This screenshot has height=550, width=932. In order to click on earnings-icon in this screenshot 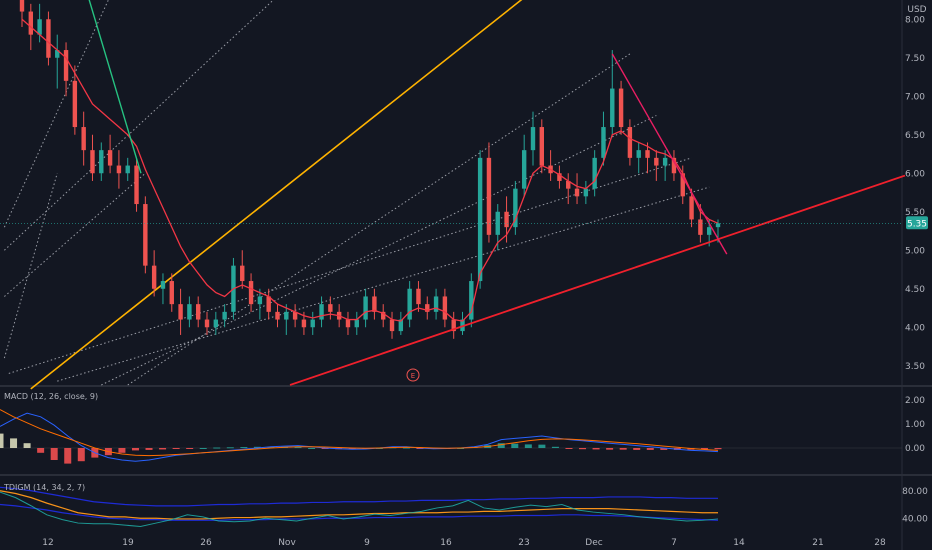, I will do `click(413, 375)`.